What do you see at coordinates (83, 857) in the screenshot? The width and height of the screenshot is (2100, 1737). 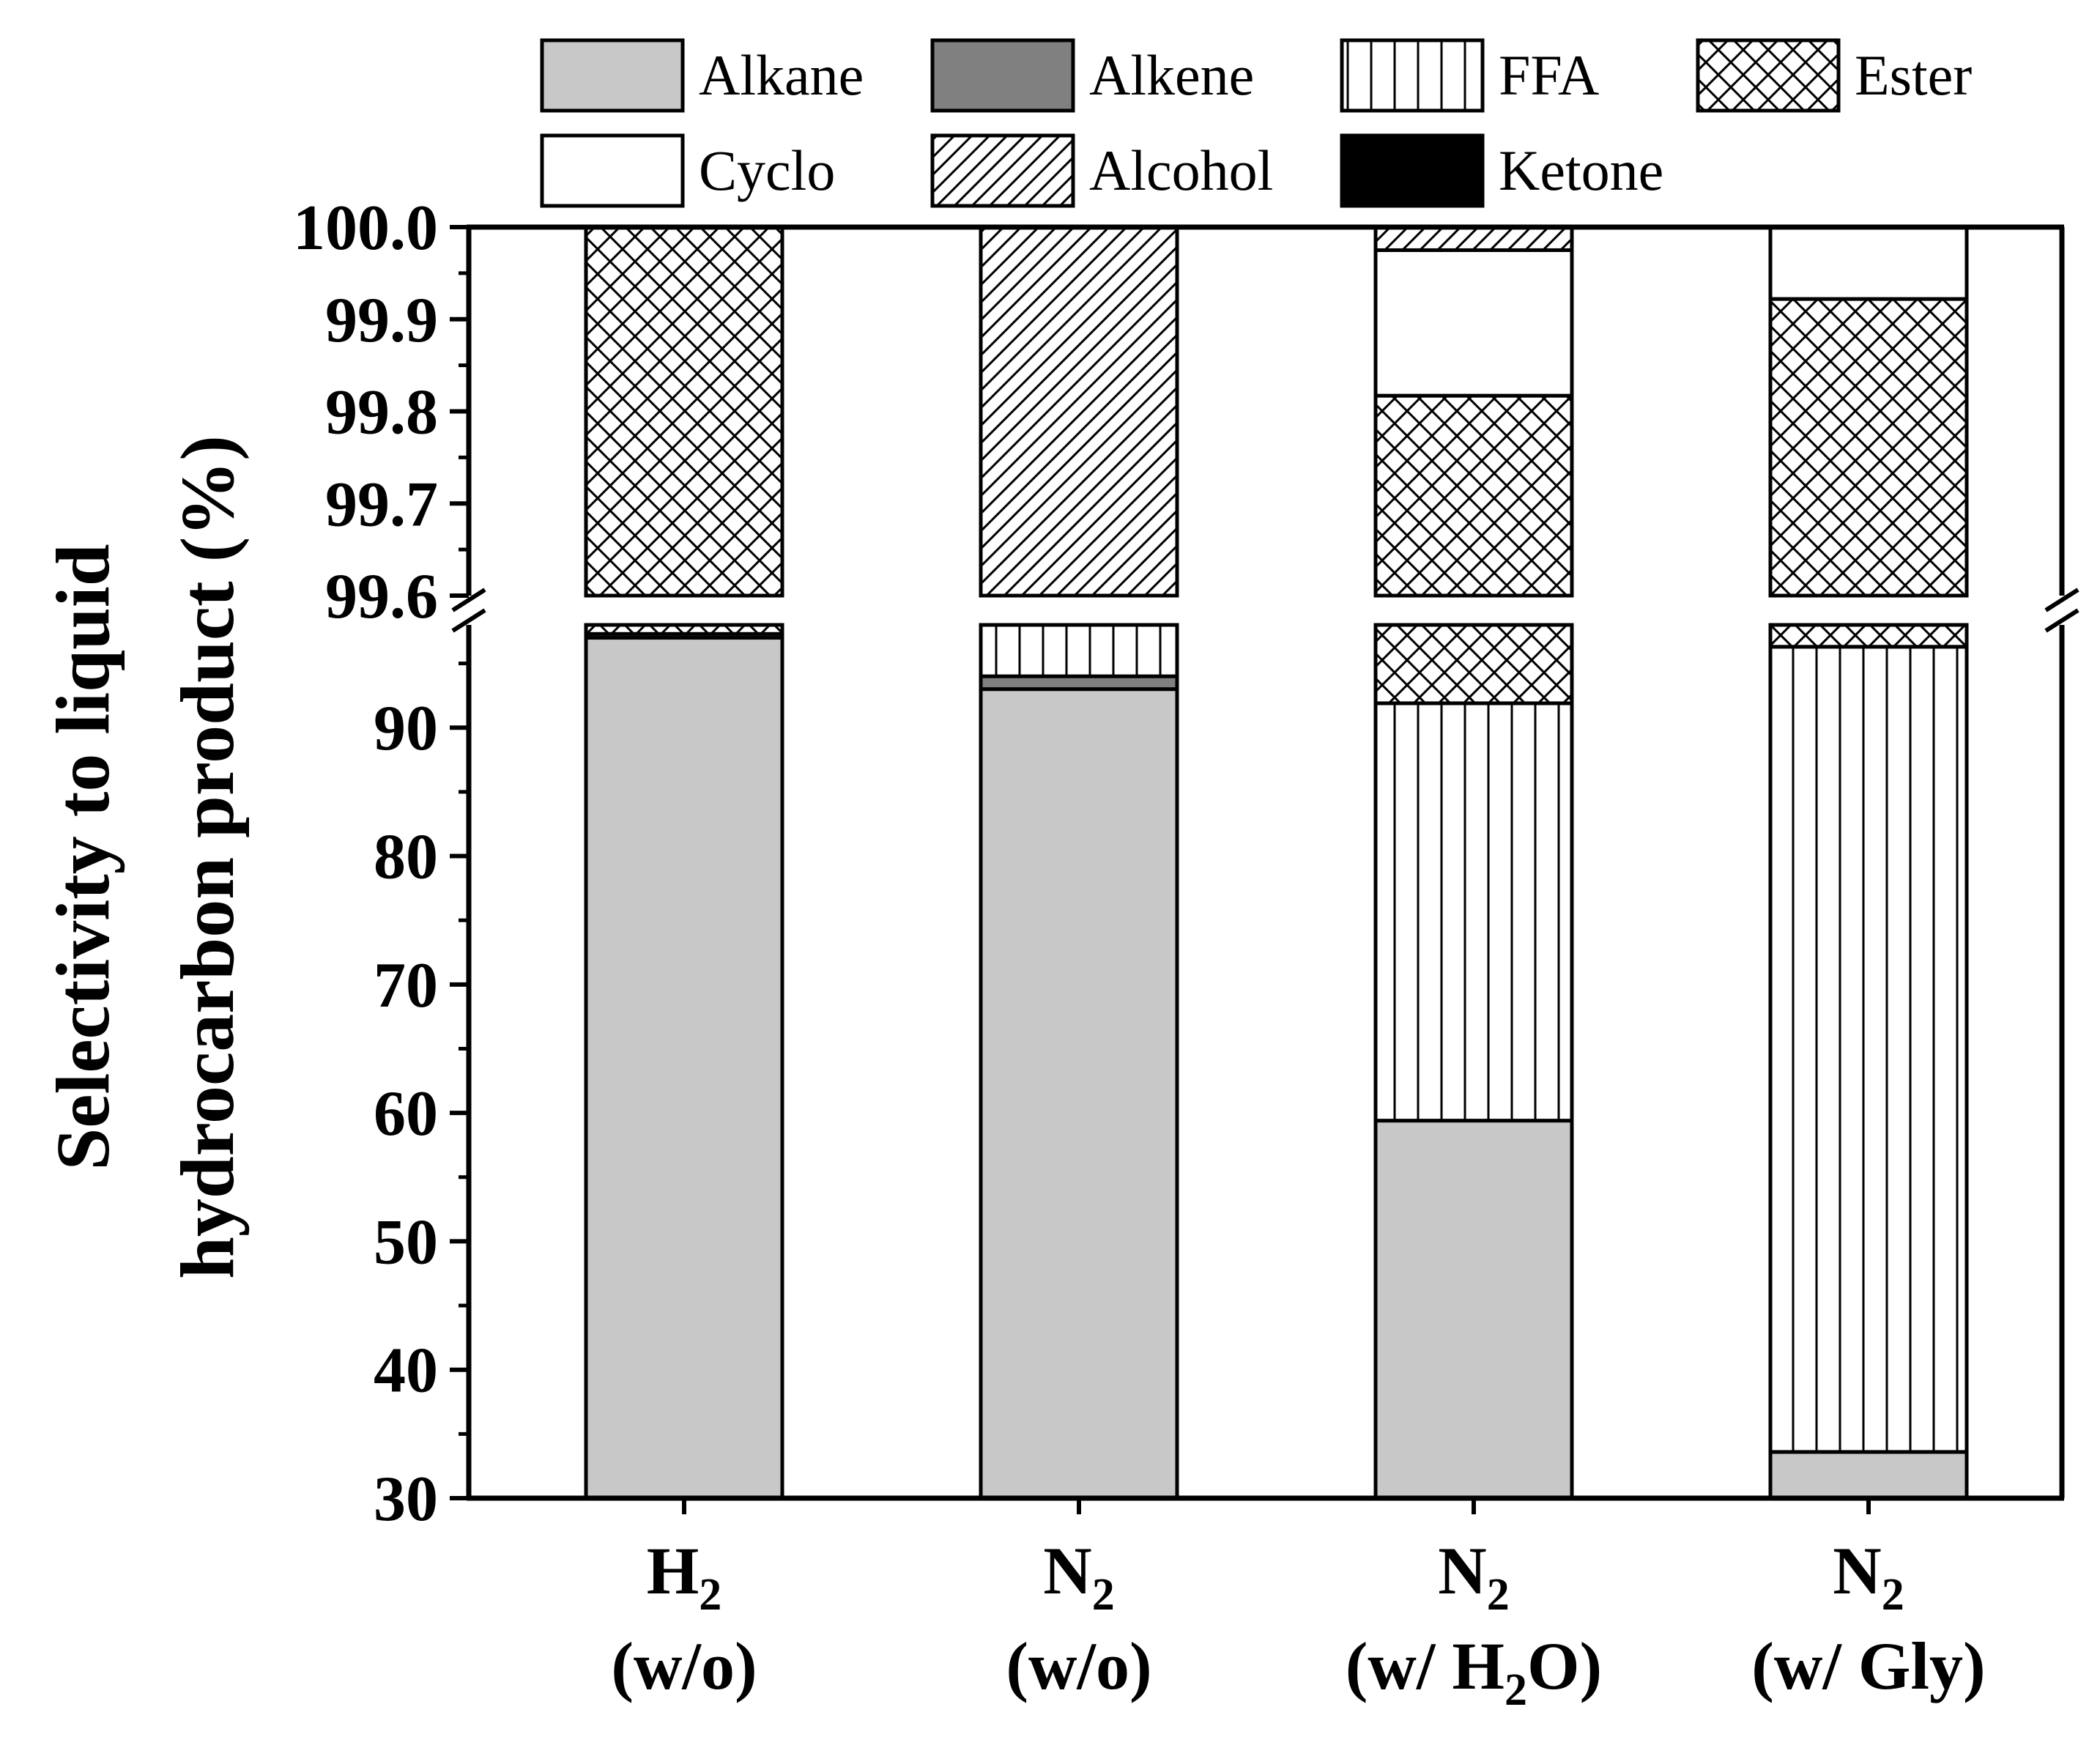 I see `y-axis-title-line1: Selectivity to liquid` at bounding box center [83, 857].